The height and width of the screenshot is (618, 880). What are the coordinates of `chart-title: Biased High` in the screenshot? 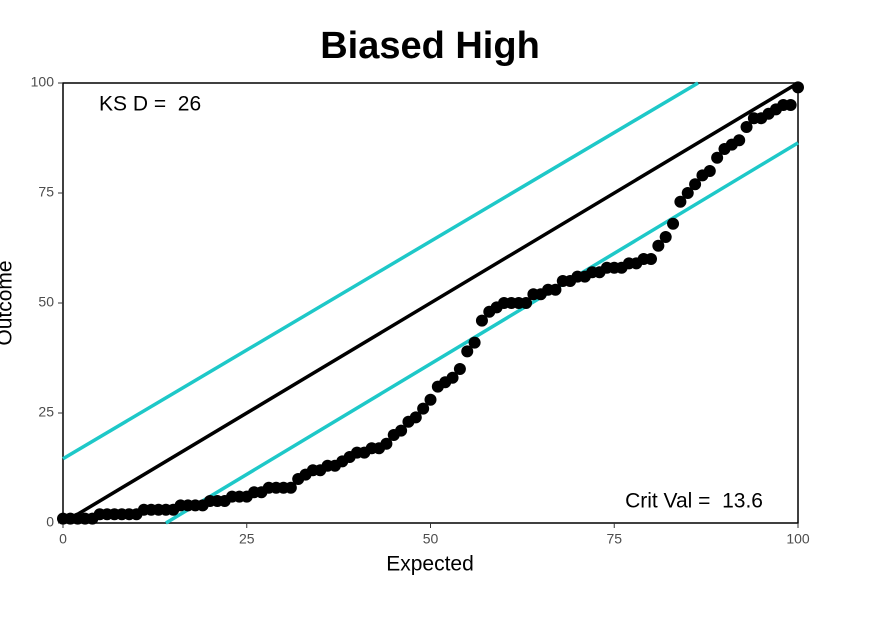 It's located at (430, 46).